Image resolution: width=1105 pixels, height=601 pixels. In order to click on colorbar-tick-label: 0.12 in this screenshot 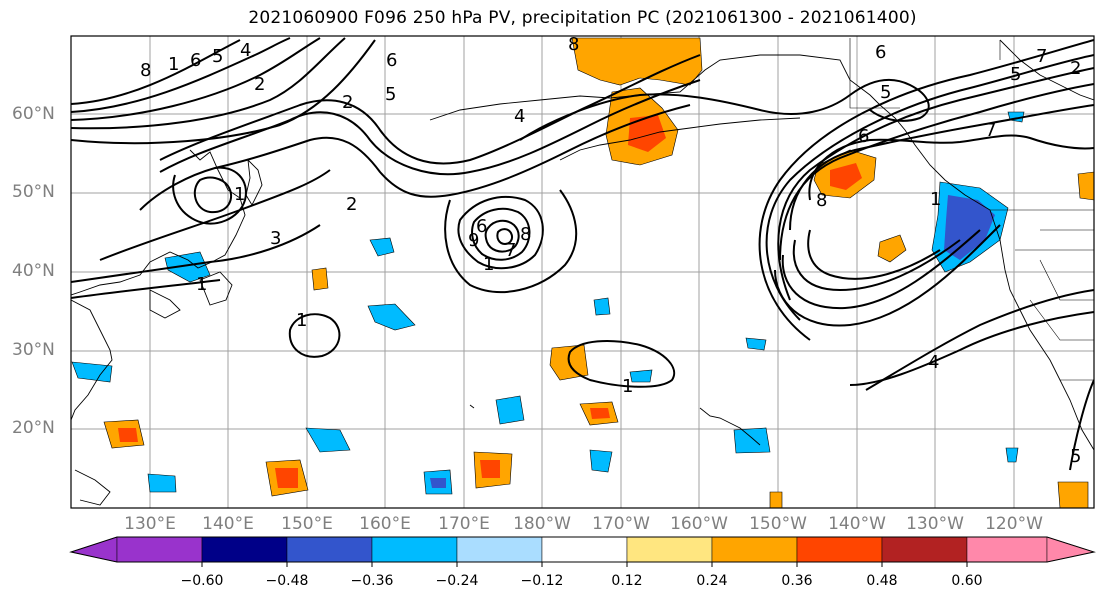, I will do `click(627, 581)`.